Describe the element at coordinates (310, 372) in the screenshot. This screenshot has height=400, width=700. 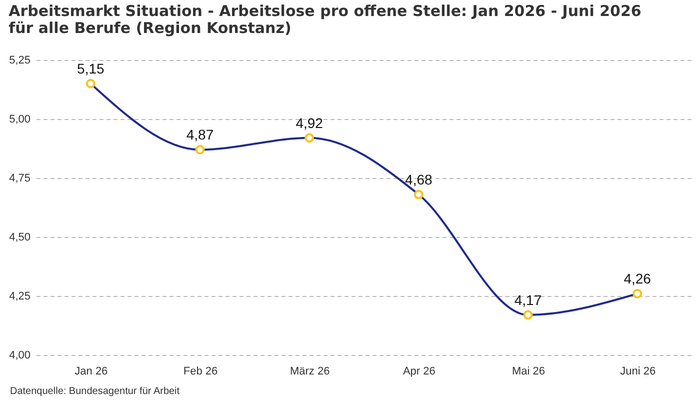
I see `x-tick-label: März 26` at that location.